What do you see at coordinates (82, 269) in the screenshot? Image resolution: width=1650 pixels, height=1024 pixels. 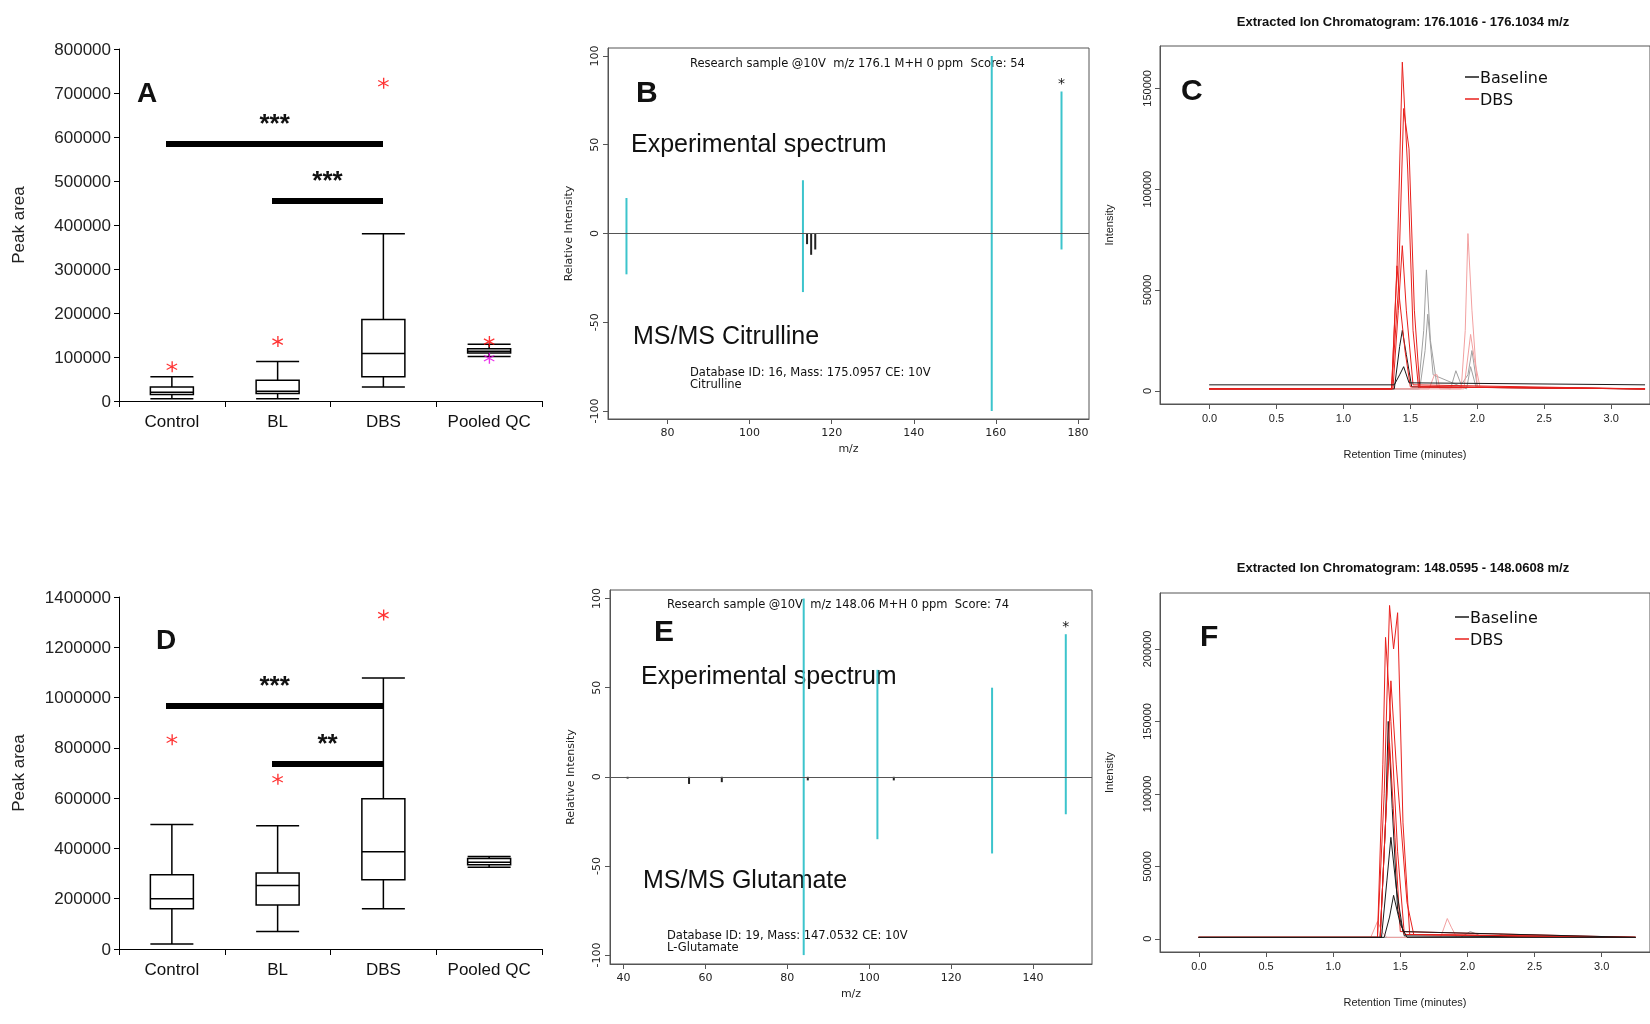 I see `y-tick-label: 300000` at bounding box center [82, 269].